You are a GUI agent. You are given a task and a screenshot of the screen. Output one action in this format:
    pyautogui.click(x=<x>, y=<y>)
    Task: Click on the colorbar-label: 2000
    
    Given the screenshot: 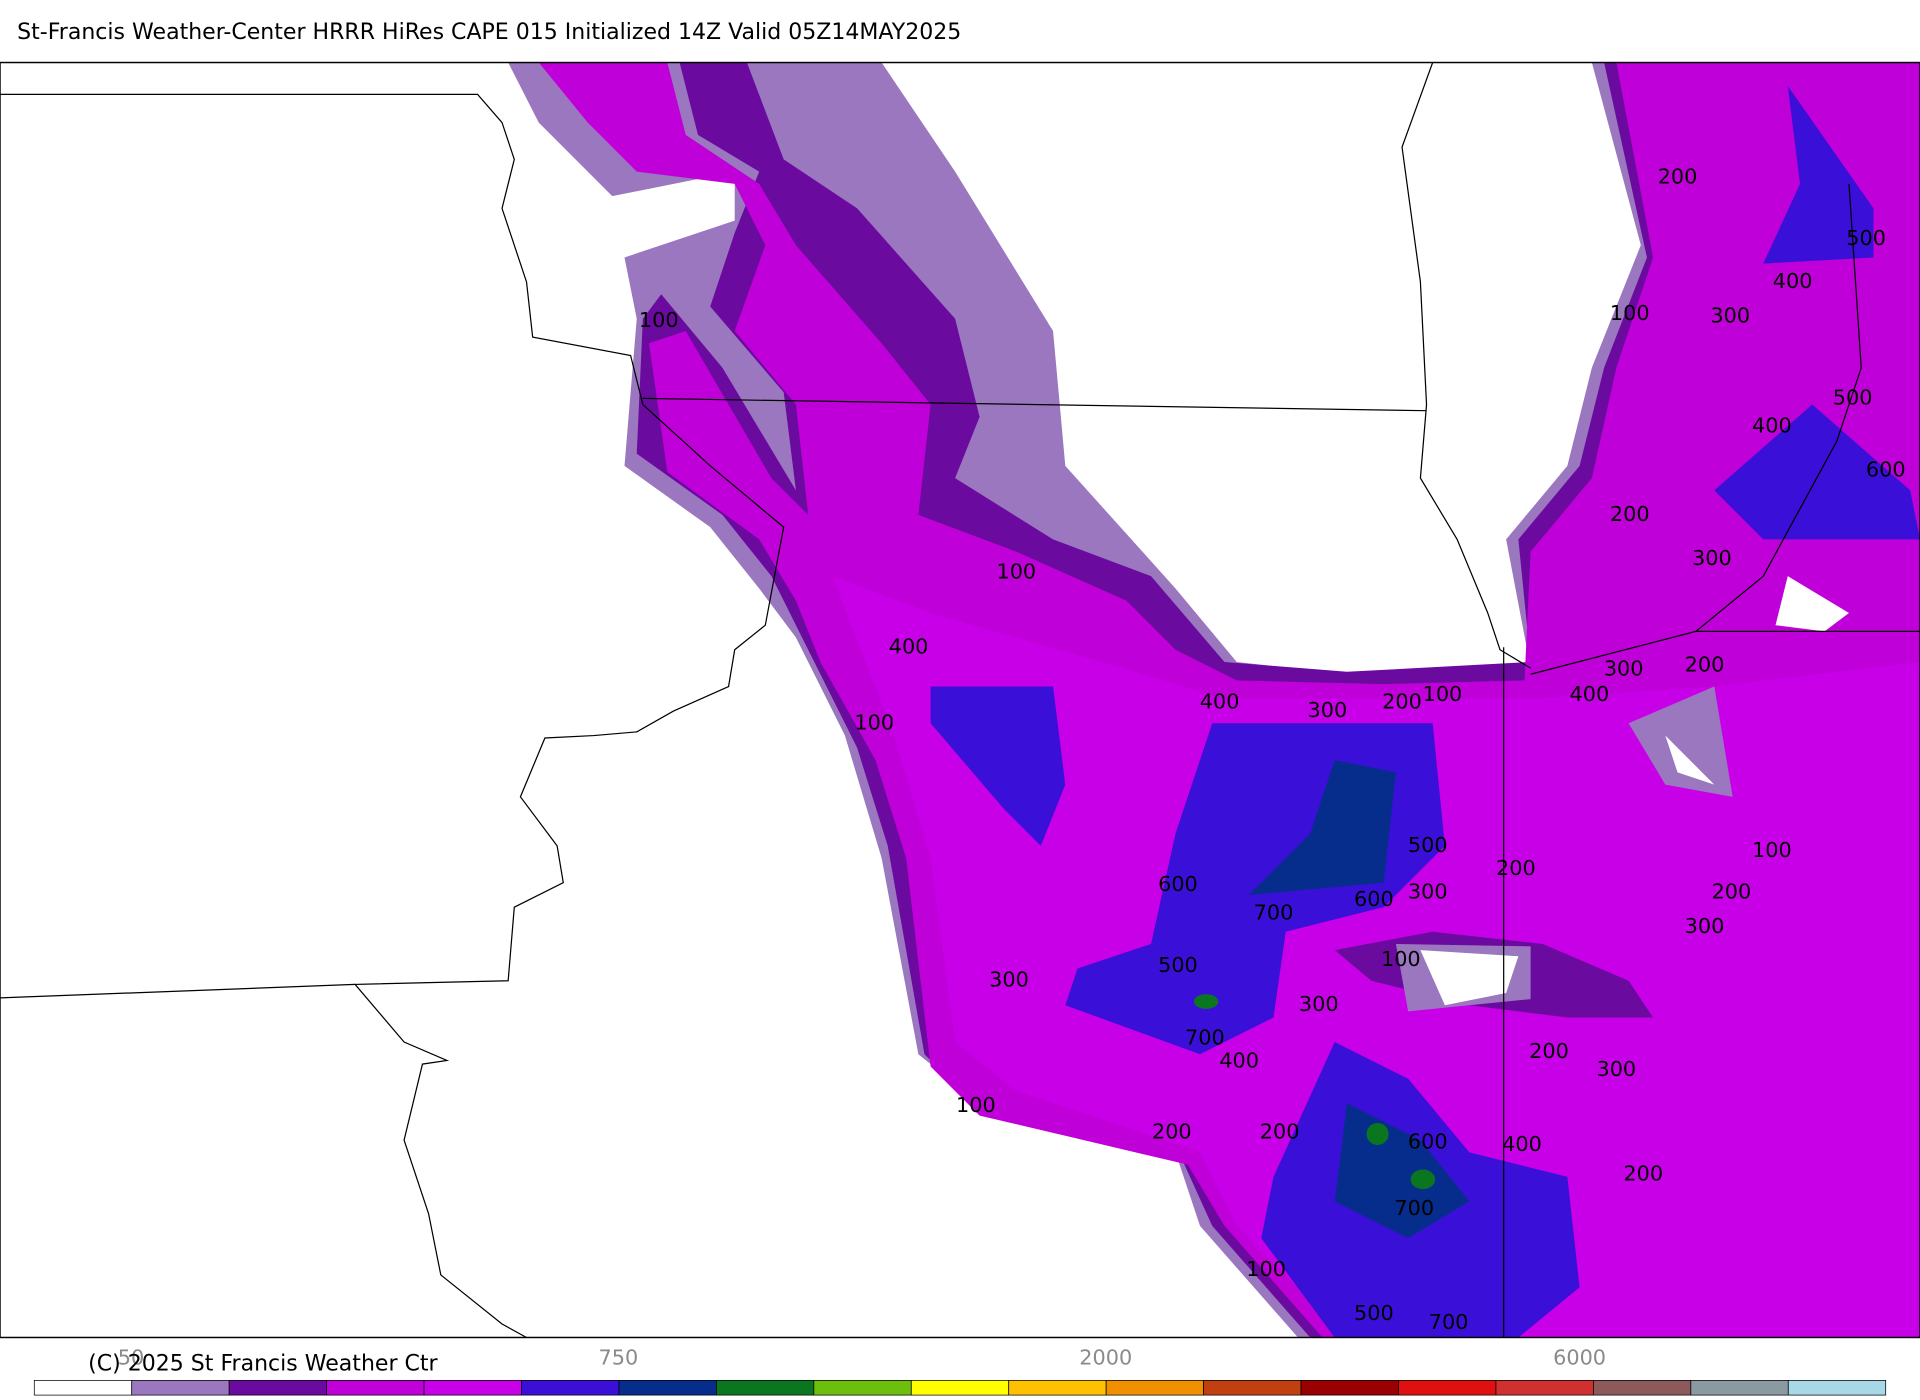 What is the action you would take?
    pyautogui.click(x=1105, y=1357)
    